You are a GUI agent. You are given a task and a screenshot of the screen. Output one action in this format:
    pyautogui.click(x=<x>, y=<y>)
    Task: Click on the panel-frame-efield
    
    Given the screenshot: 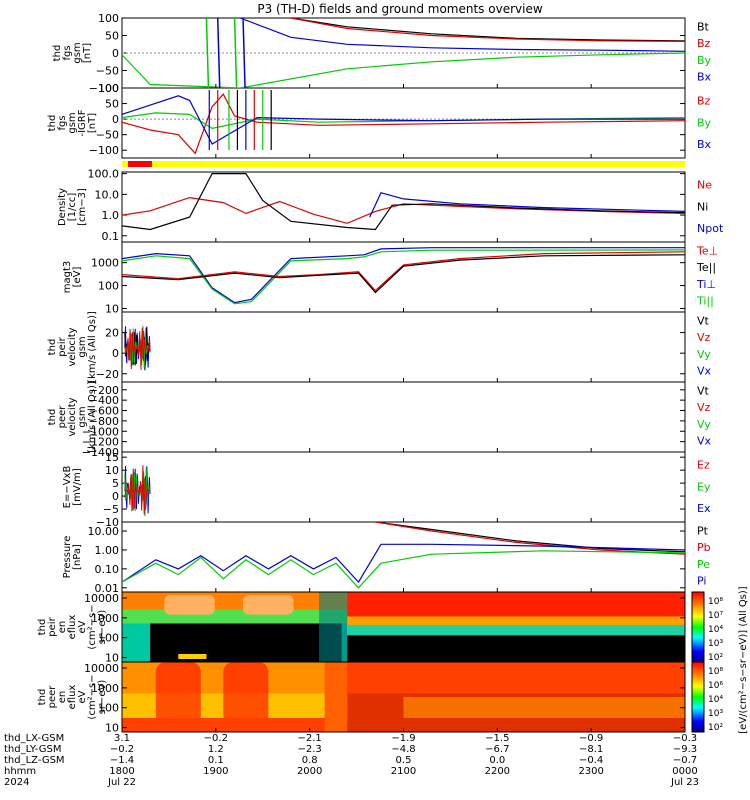 What is the action you would take?
    pyautogui.click(x=403, y=487)
    